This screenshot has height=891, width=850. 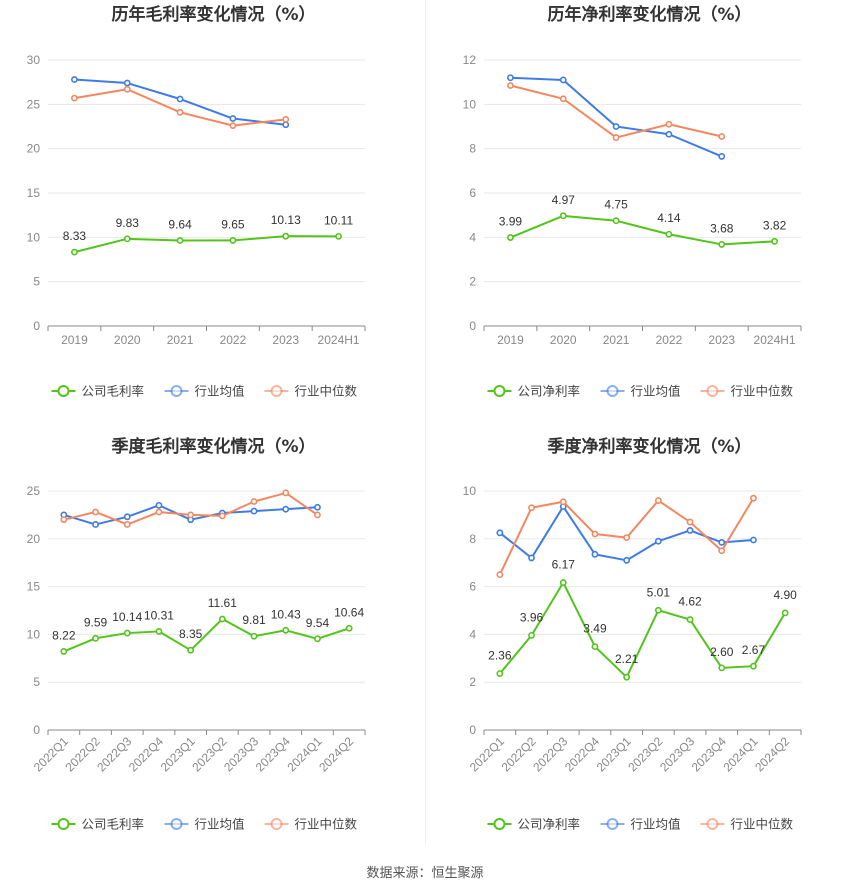 What do you see at coordinates (34, 149) in the screenshot?
I see `y-tick-label: 20` at bounding box center [34, 149].